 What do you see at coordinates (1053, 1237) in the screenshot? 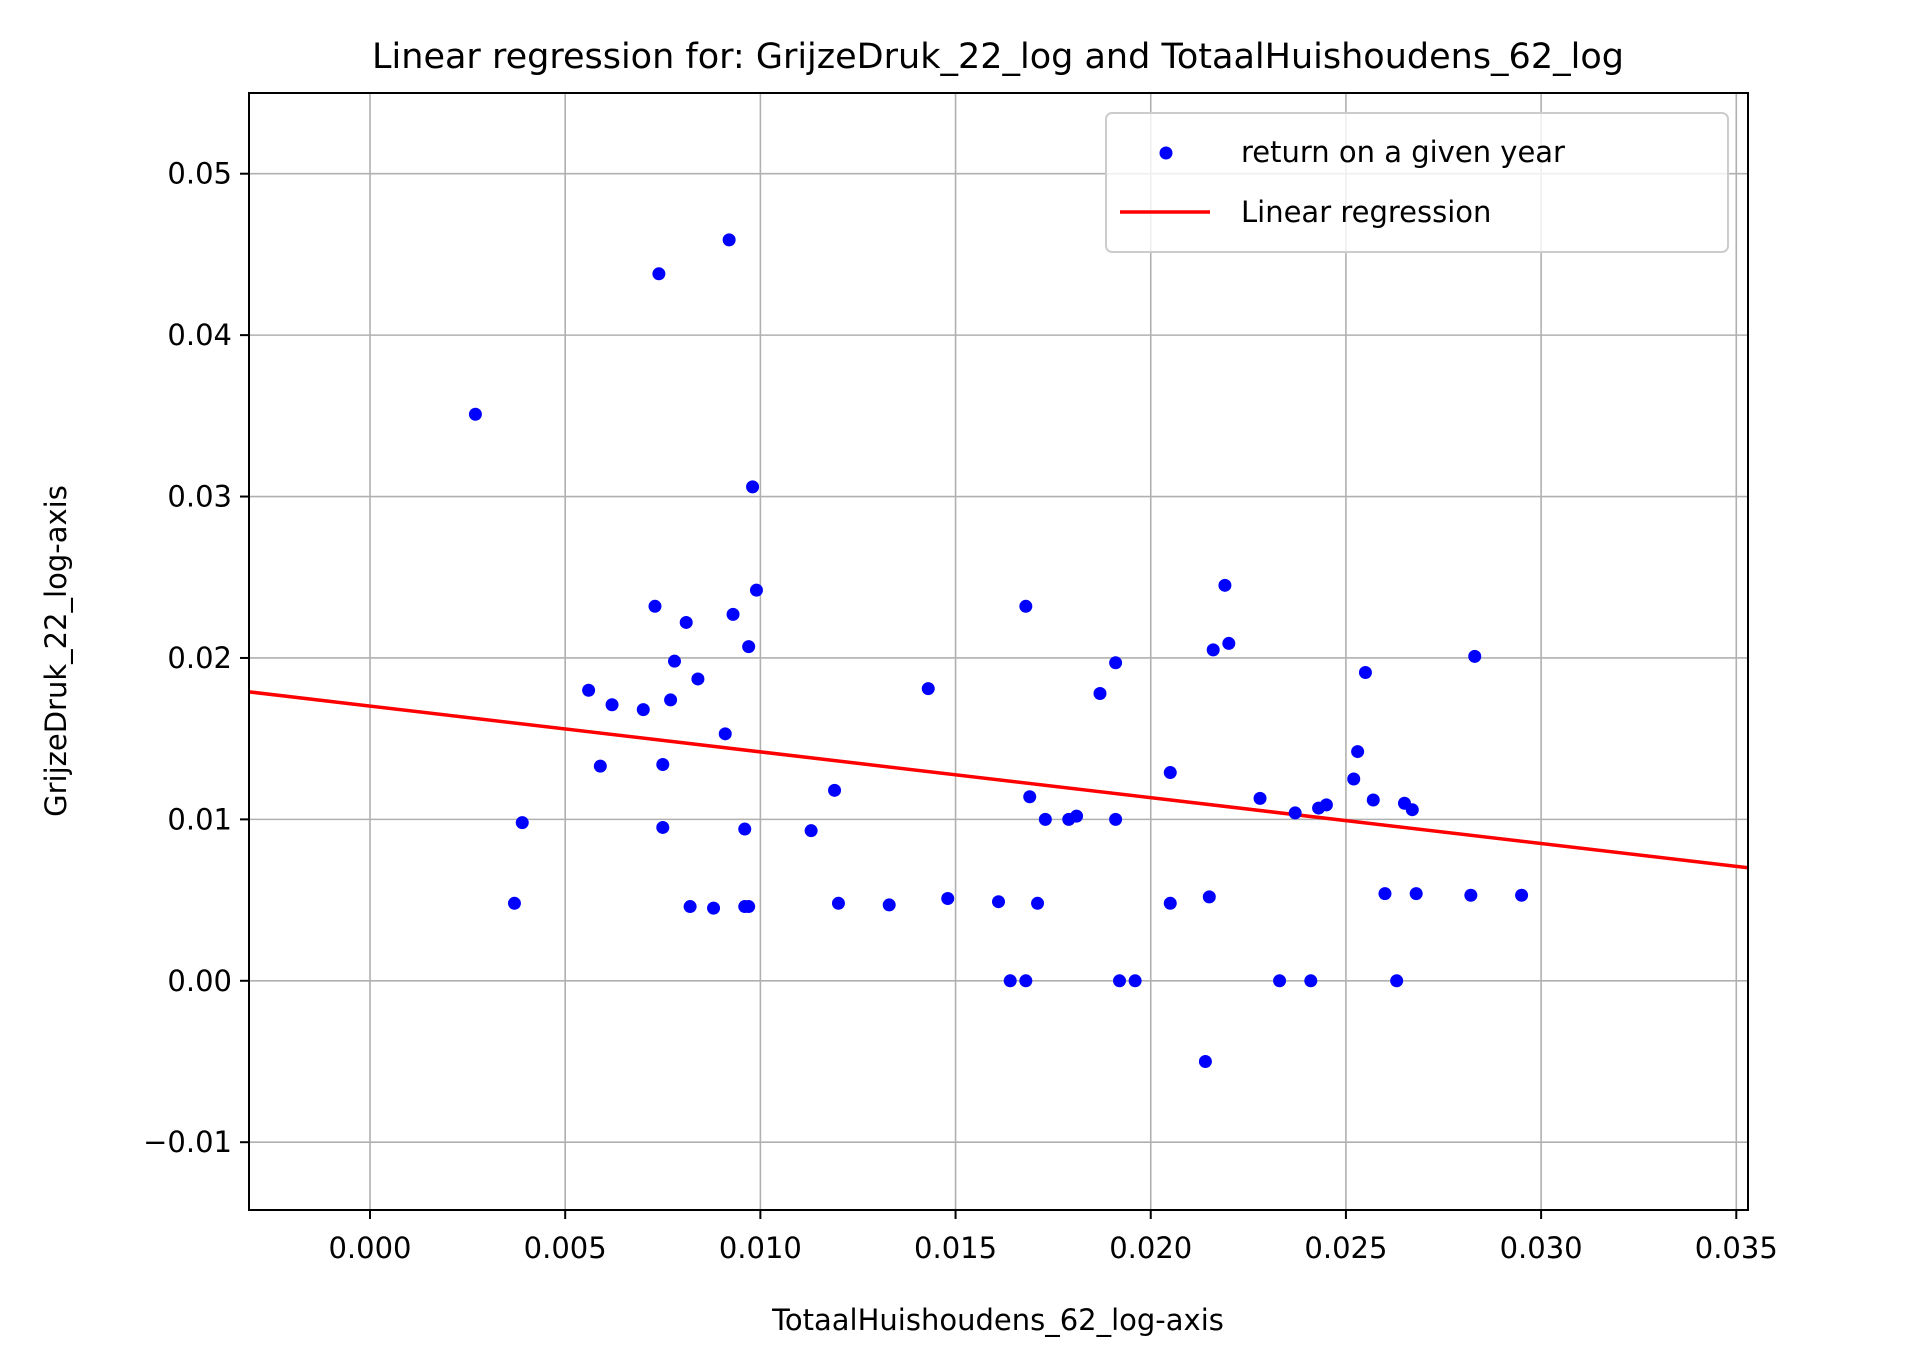
I see `x-axis-ticks: 0.000 0.005 0.010 0.015 0.020 0.025 0.030 0.035` at bounding box center [1053, 1237].